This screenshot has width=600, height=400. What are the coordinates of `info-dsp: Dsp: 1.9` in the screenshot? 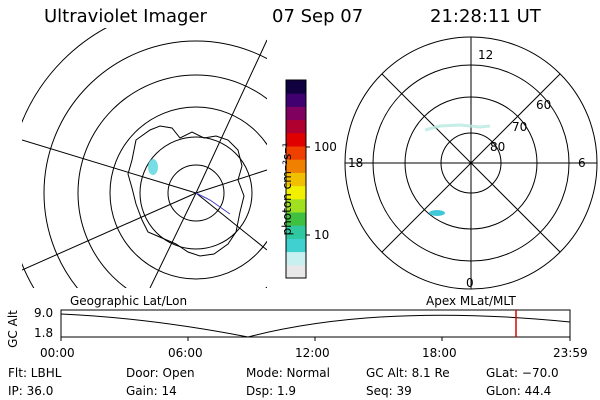 It's located at (271, 391).